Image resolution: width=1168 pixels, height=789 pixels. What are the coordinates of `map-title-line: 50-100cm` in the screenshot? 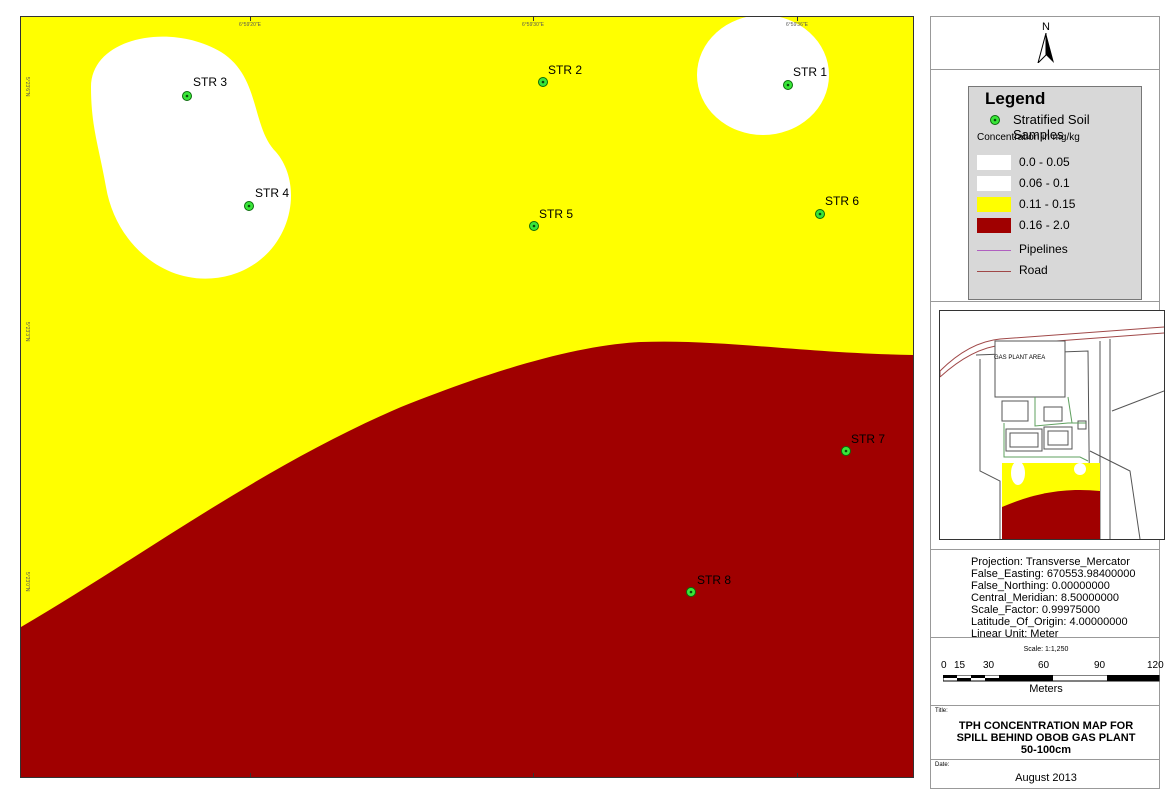 It's located at (1046, 750).